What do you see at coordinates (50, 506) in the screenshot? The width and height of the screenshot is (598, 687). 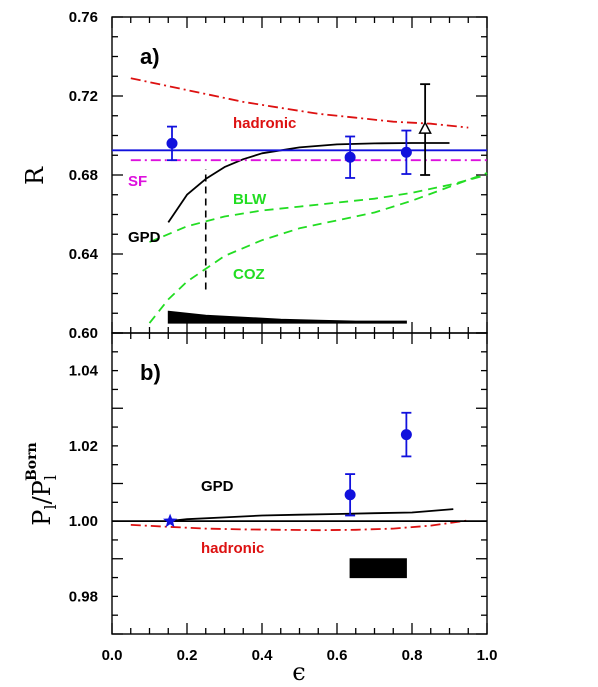 I see `ylabel-main-sub: l` at bounding box center [50, 506].